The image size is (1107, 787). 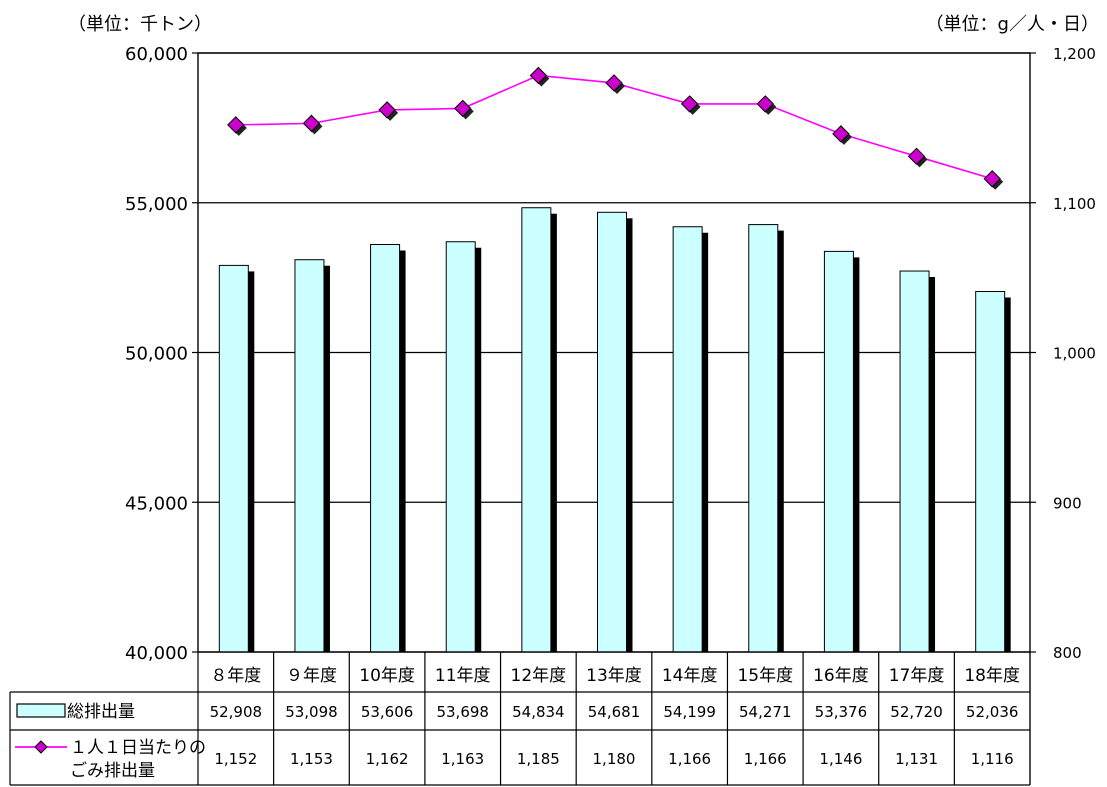 What do you see at coordinates (615, 128) in the screenshot?
I see `line-series` at bounding box center [615, 128].